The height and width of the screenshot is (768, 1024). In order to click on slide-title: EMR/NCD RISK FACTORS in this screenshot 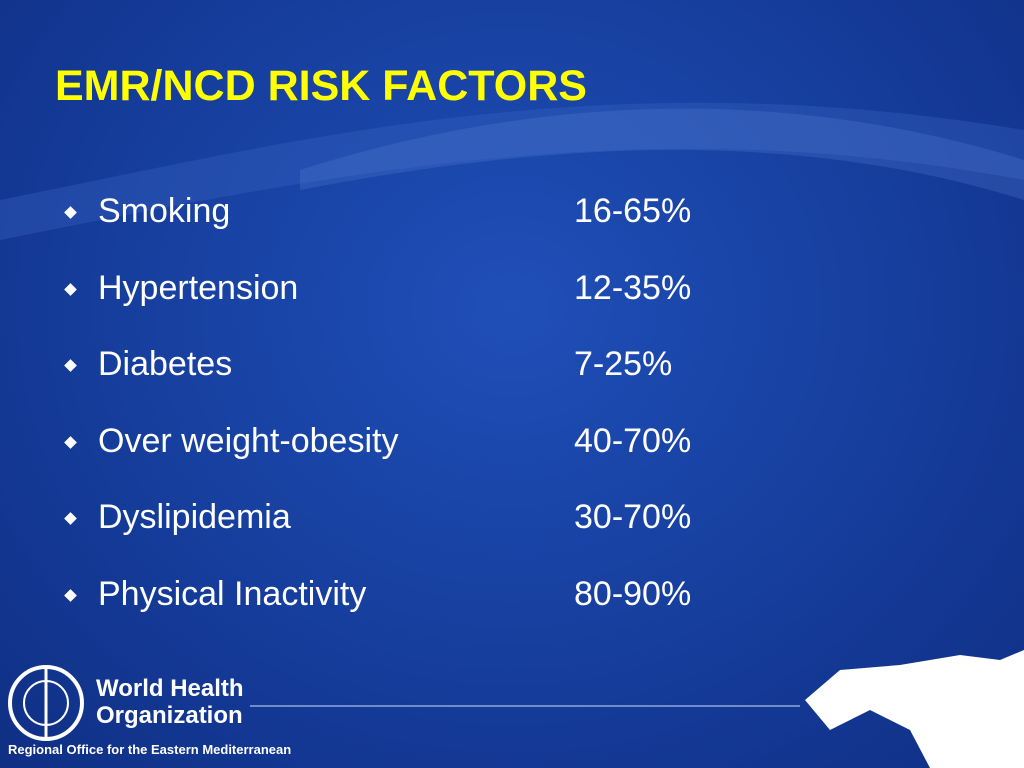, I will do `click(321, 86)`.